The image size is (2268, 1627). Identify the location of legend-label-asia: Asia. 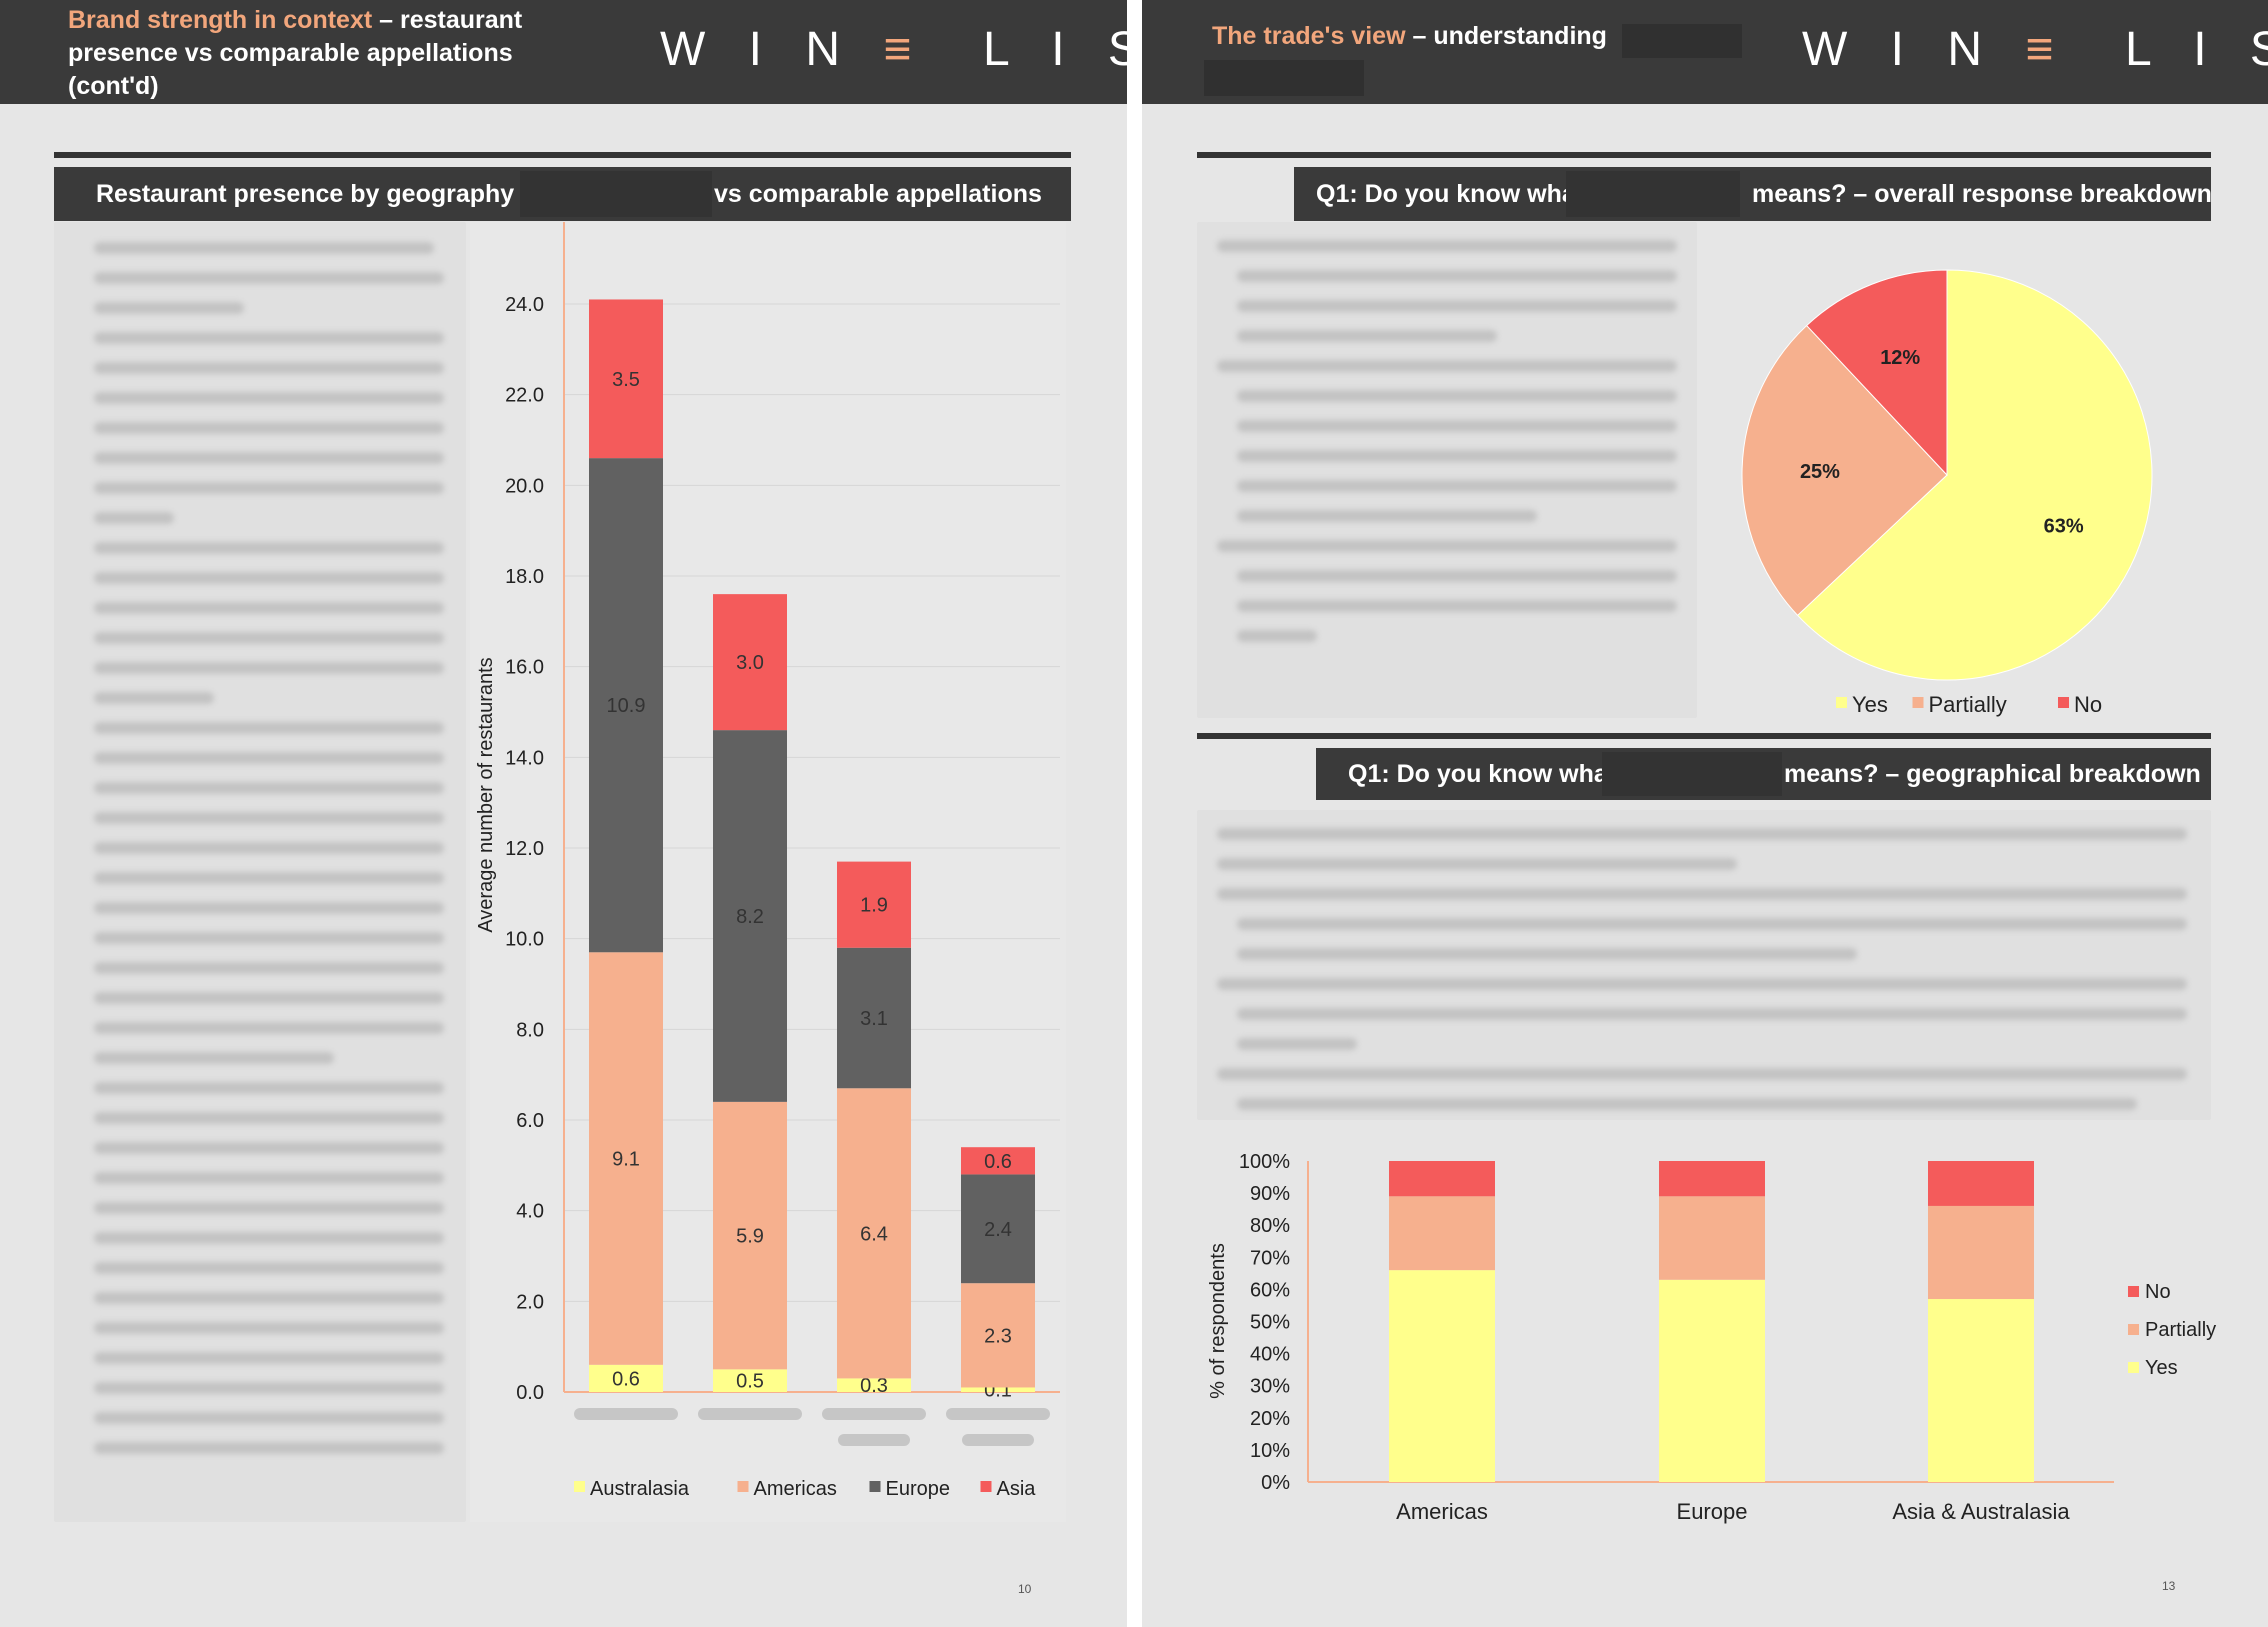
(1017, 1489).